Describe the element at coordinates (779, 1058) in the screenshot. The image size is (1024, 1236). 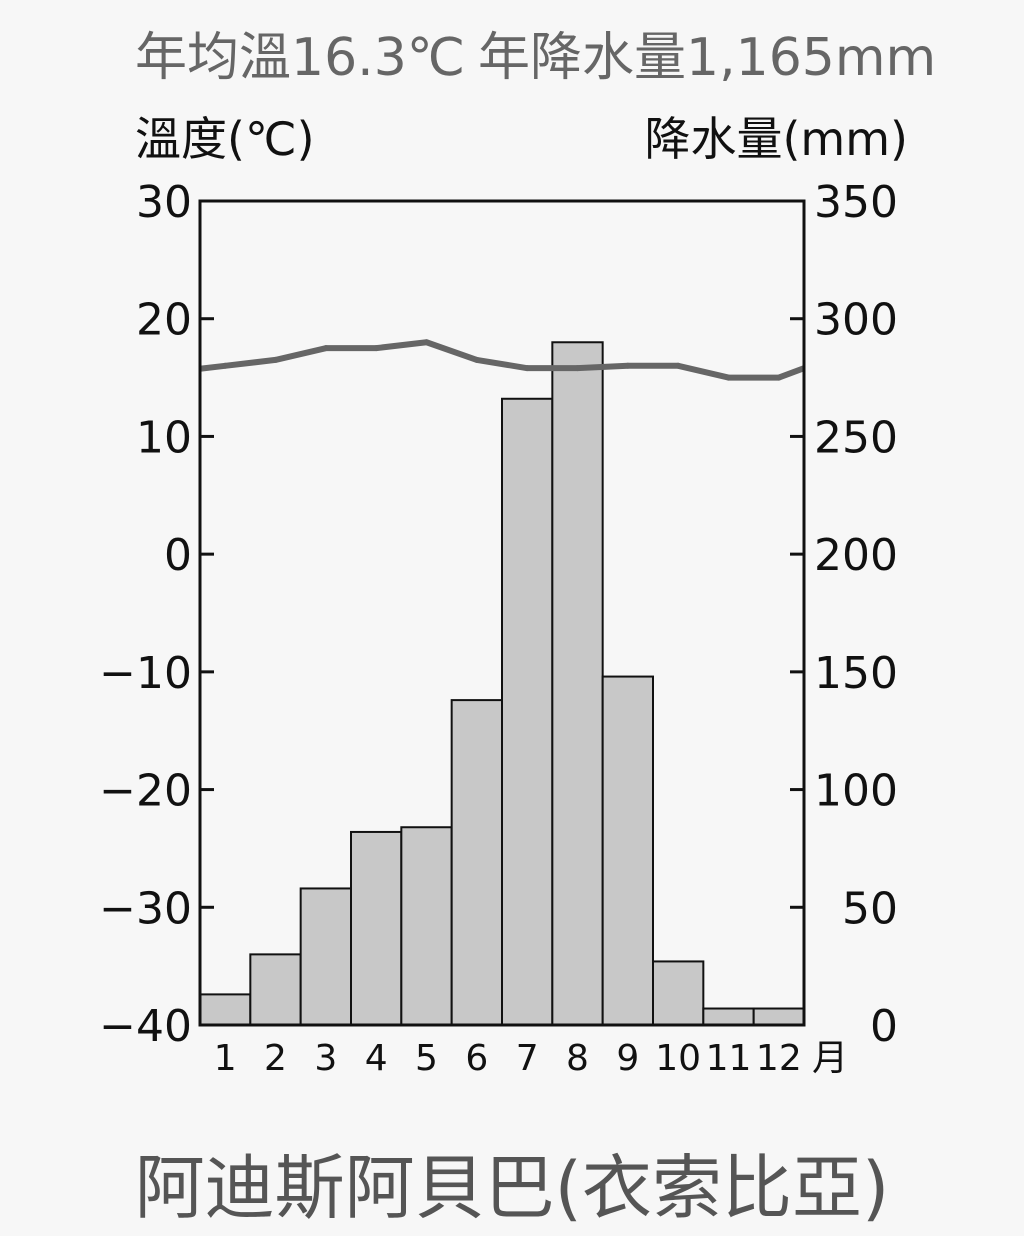
I see `month-label-12: 12` at that location.